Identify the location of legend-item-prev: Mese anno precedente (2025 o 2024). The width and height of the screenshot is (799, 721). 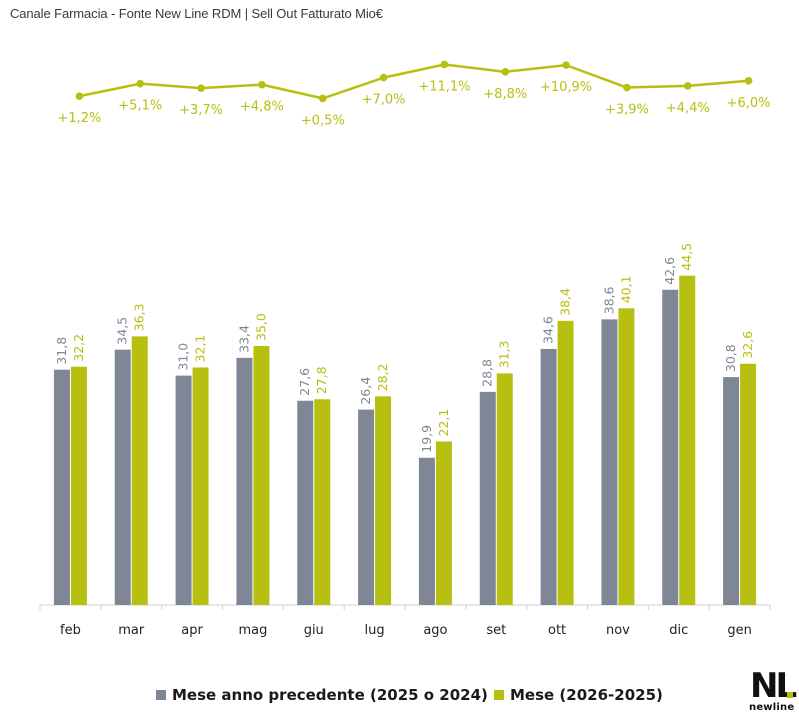
(322, 695).